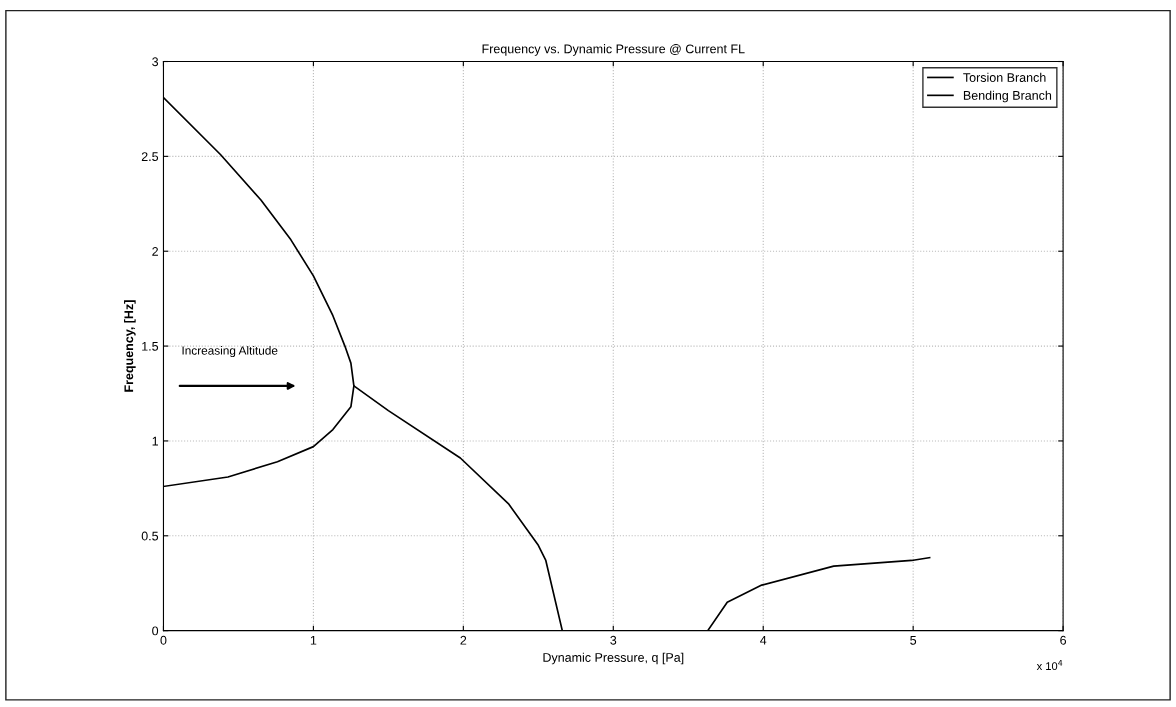 This screenshot has width=1176, height=707. Describe the element at coordinates (163, 640) in the screenshot. I see `x-tick-label: 0` at that location.